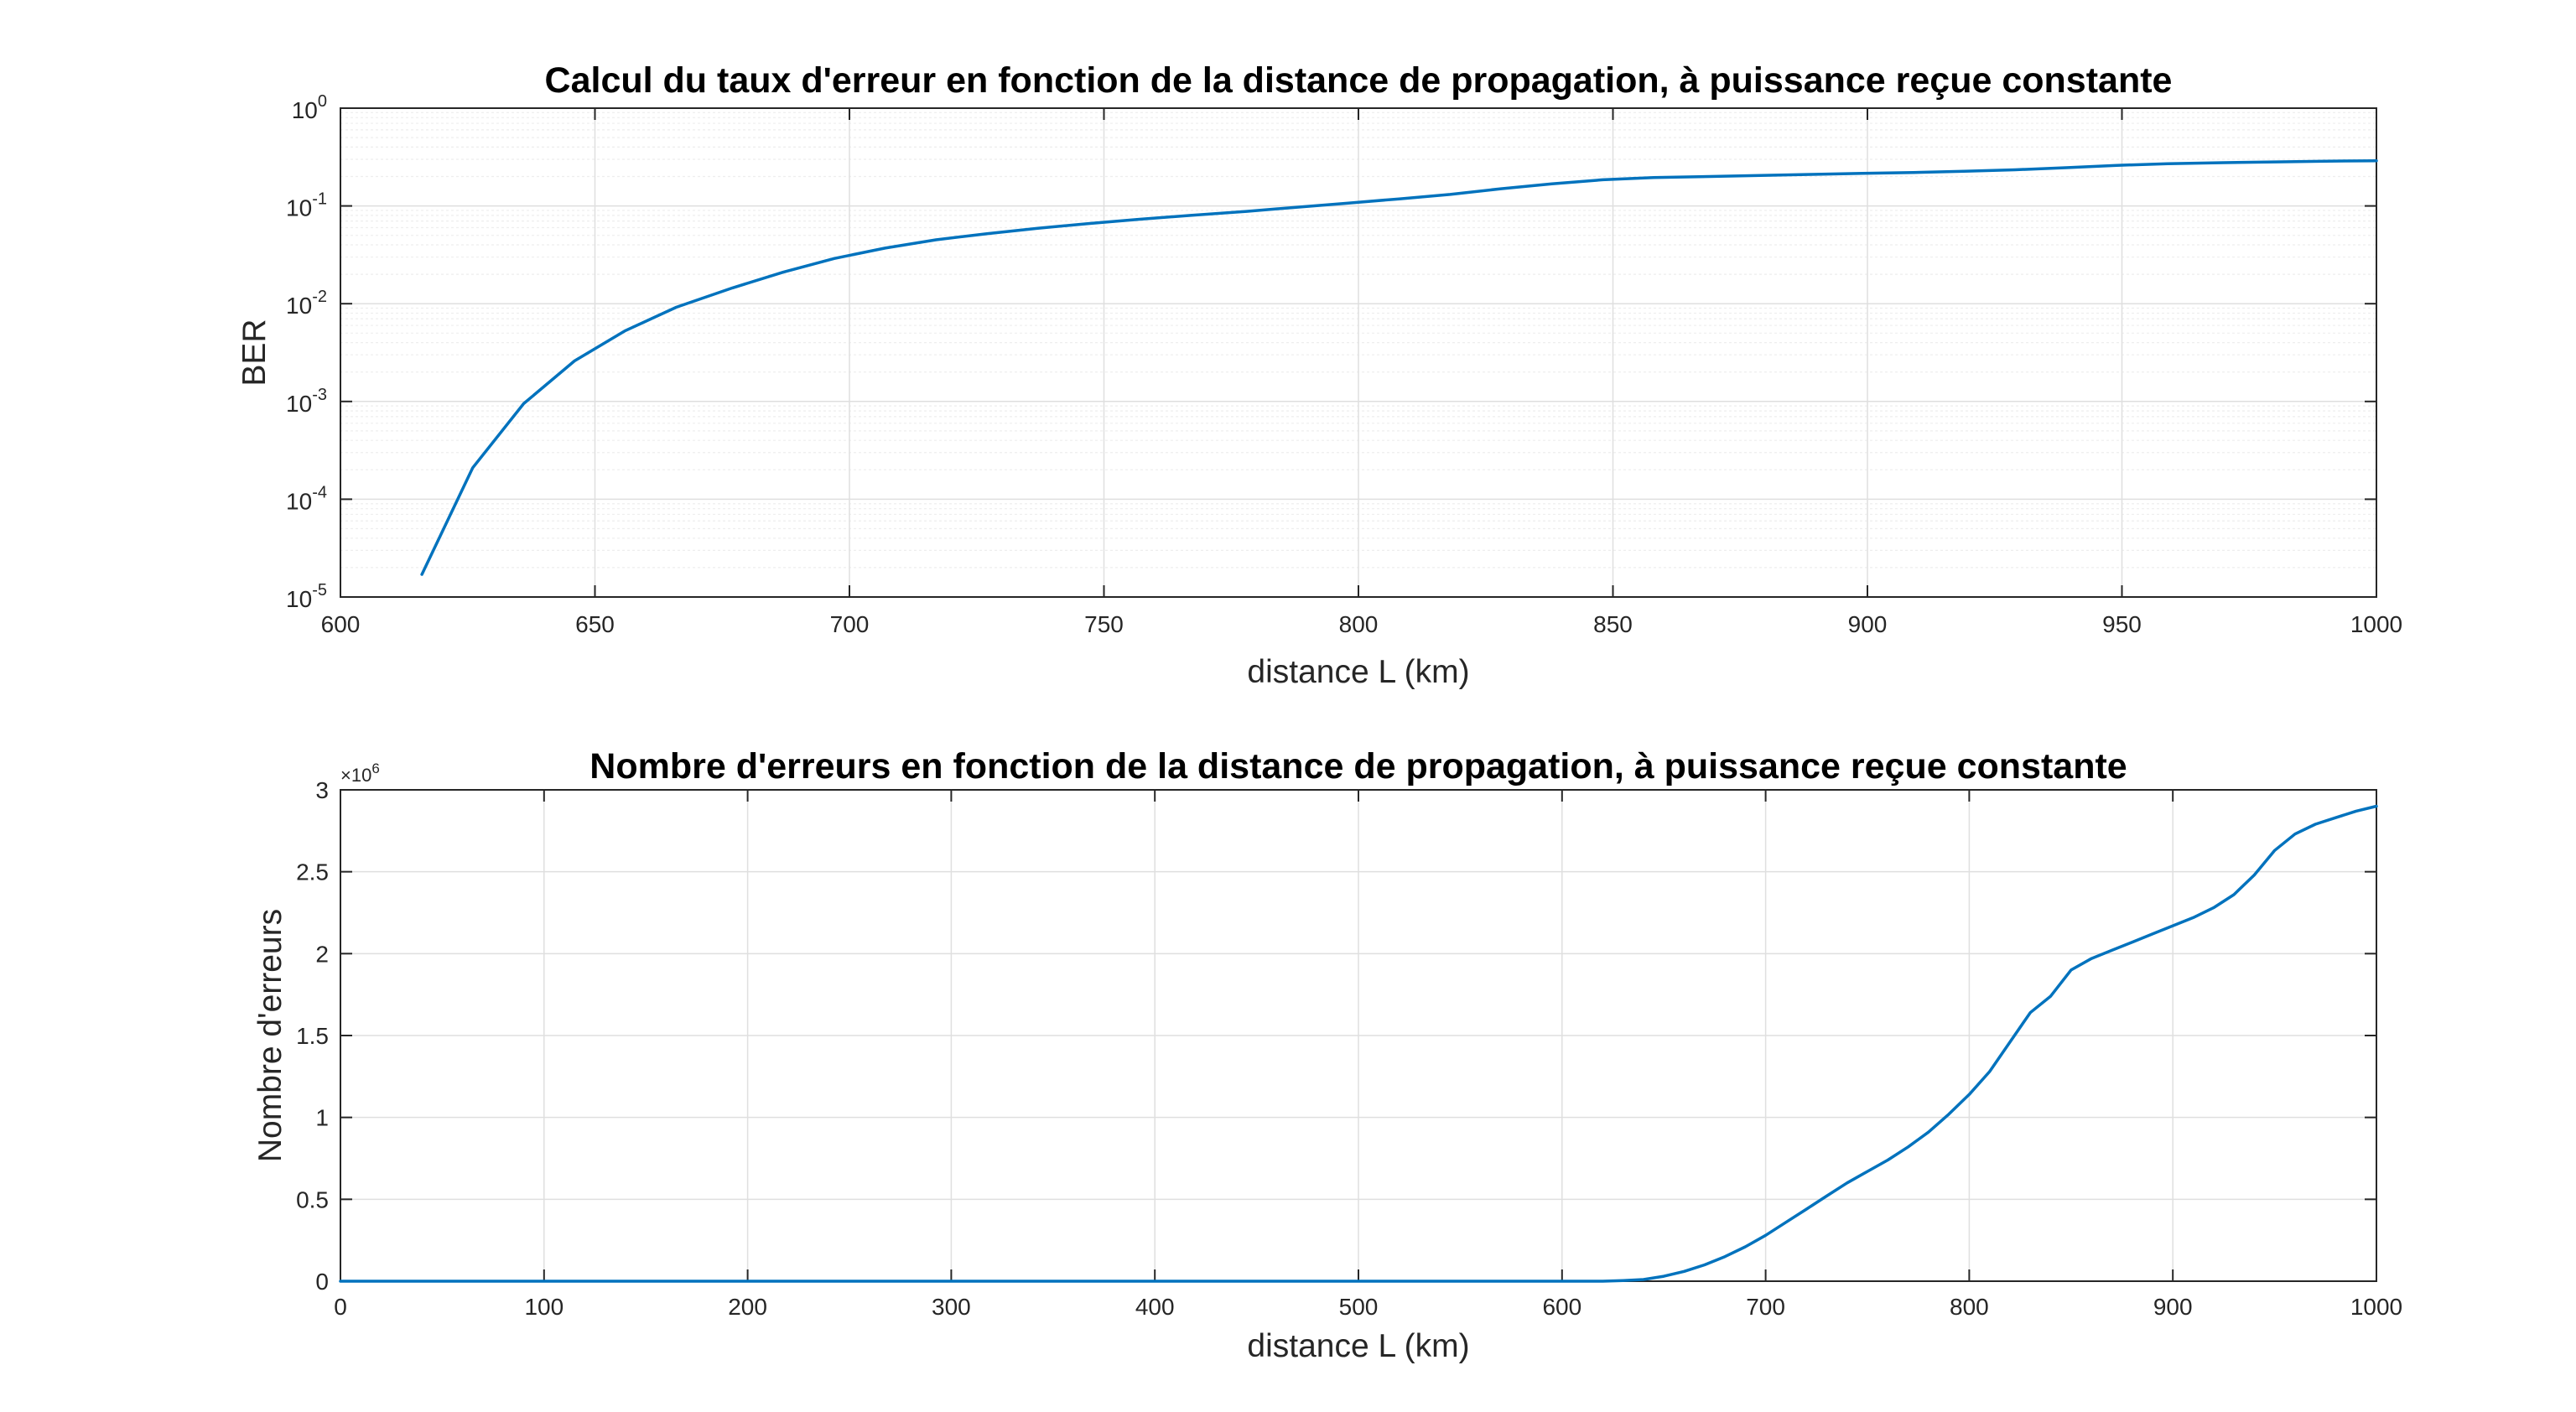  Describe the element at coordinates (319, 590) in the screenshot. I see `y-tick-exponent: -5` at that location.